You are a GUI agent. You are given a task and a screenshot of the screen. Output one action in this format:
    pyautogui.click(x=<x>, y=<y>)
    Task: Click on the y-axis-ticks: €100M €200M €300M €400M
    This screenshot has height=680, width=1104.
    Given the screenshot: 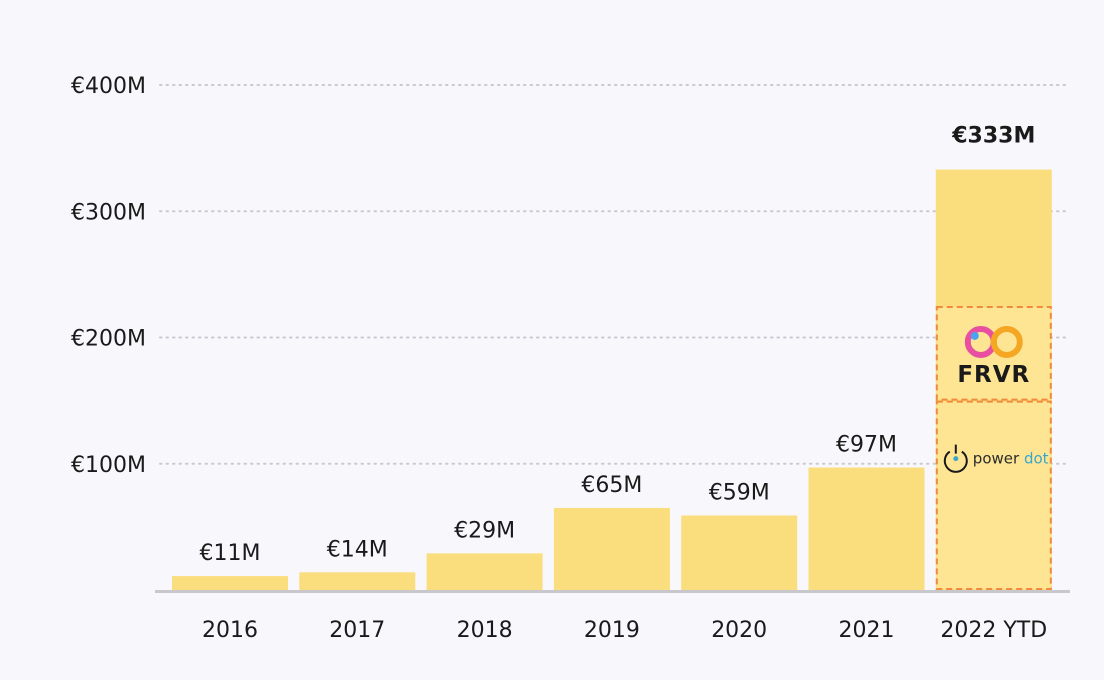 What is the action you would take?
    pyautogui.click(x=108, y=276)
    